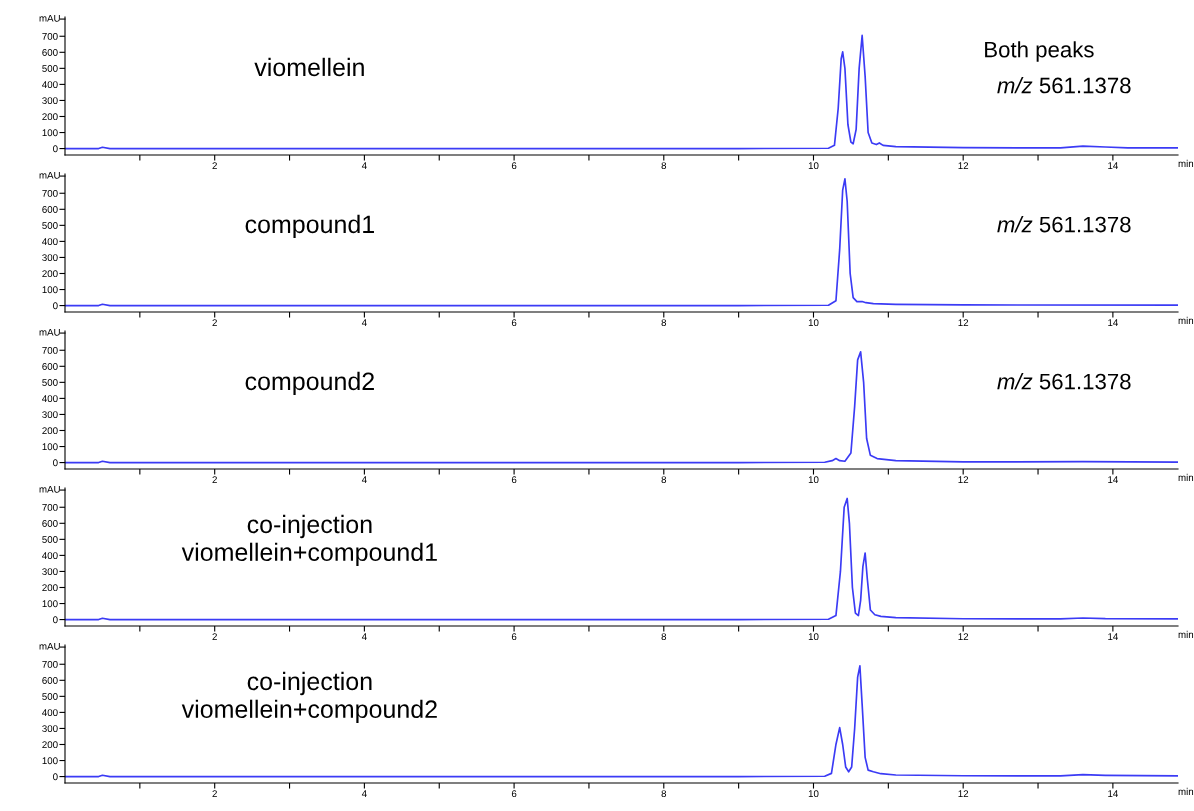 The width and height of the screenshot is (1194, 811). Describe the element at coordinates (309, 697) in the screenshot. I see `text: co-injection viomellein+compound2` at that location.